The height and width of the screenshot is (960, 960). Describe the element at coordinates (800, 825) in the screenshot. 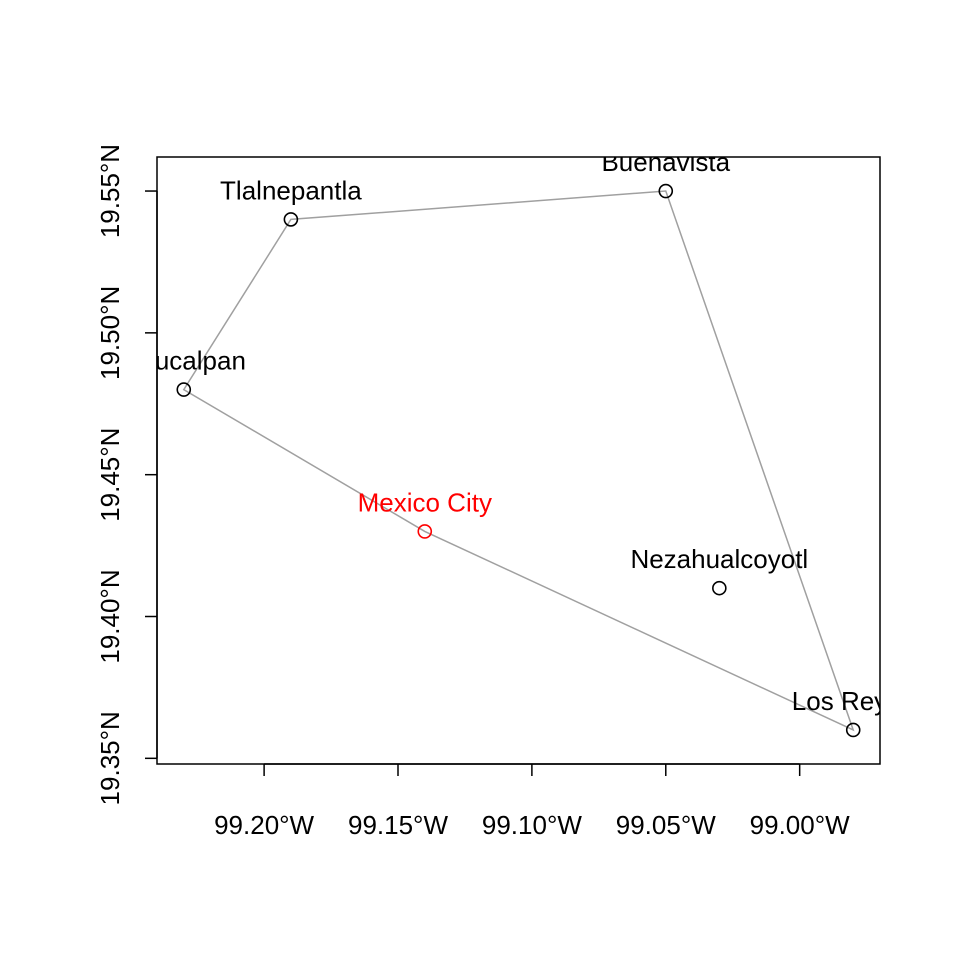

I see `x-tick-label: 99.00°W` at that location.